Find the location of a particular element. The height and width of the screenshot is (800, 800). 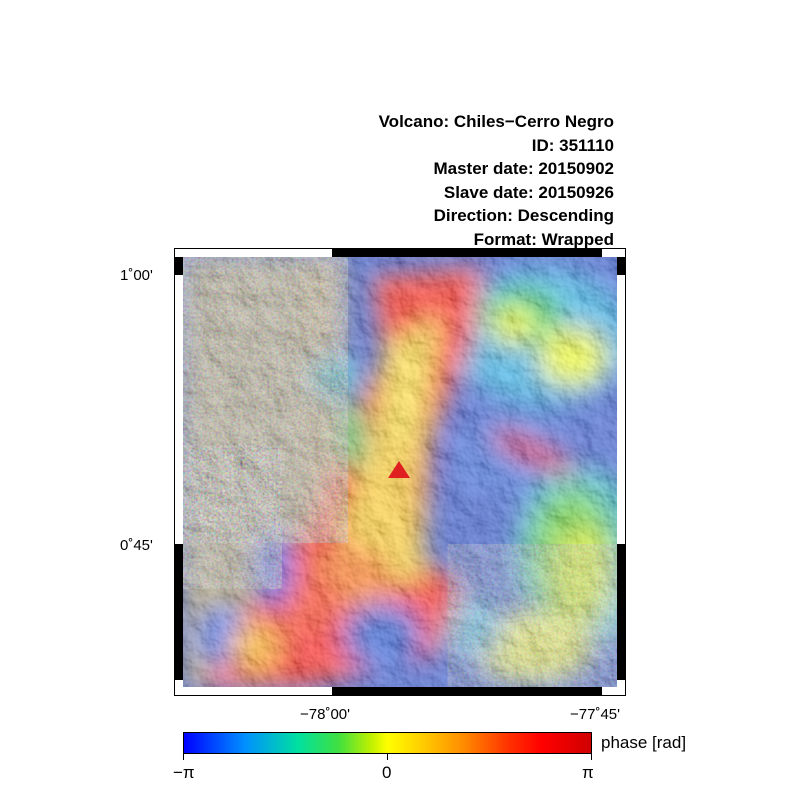

phase-colorbar is located at coordinates (387, 743).